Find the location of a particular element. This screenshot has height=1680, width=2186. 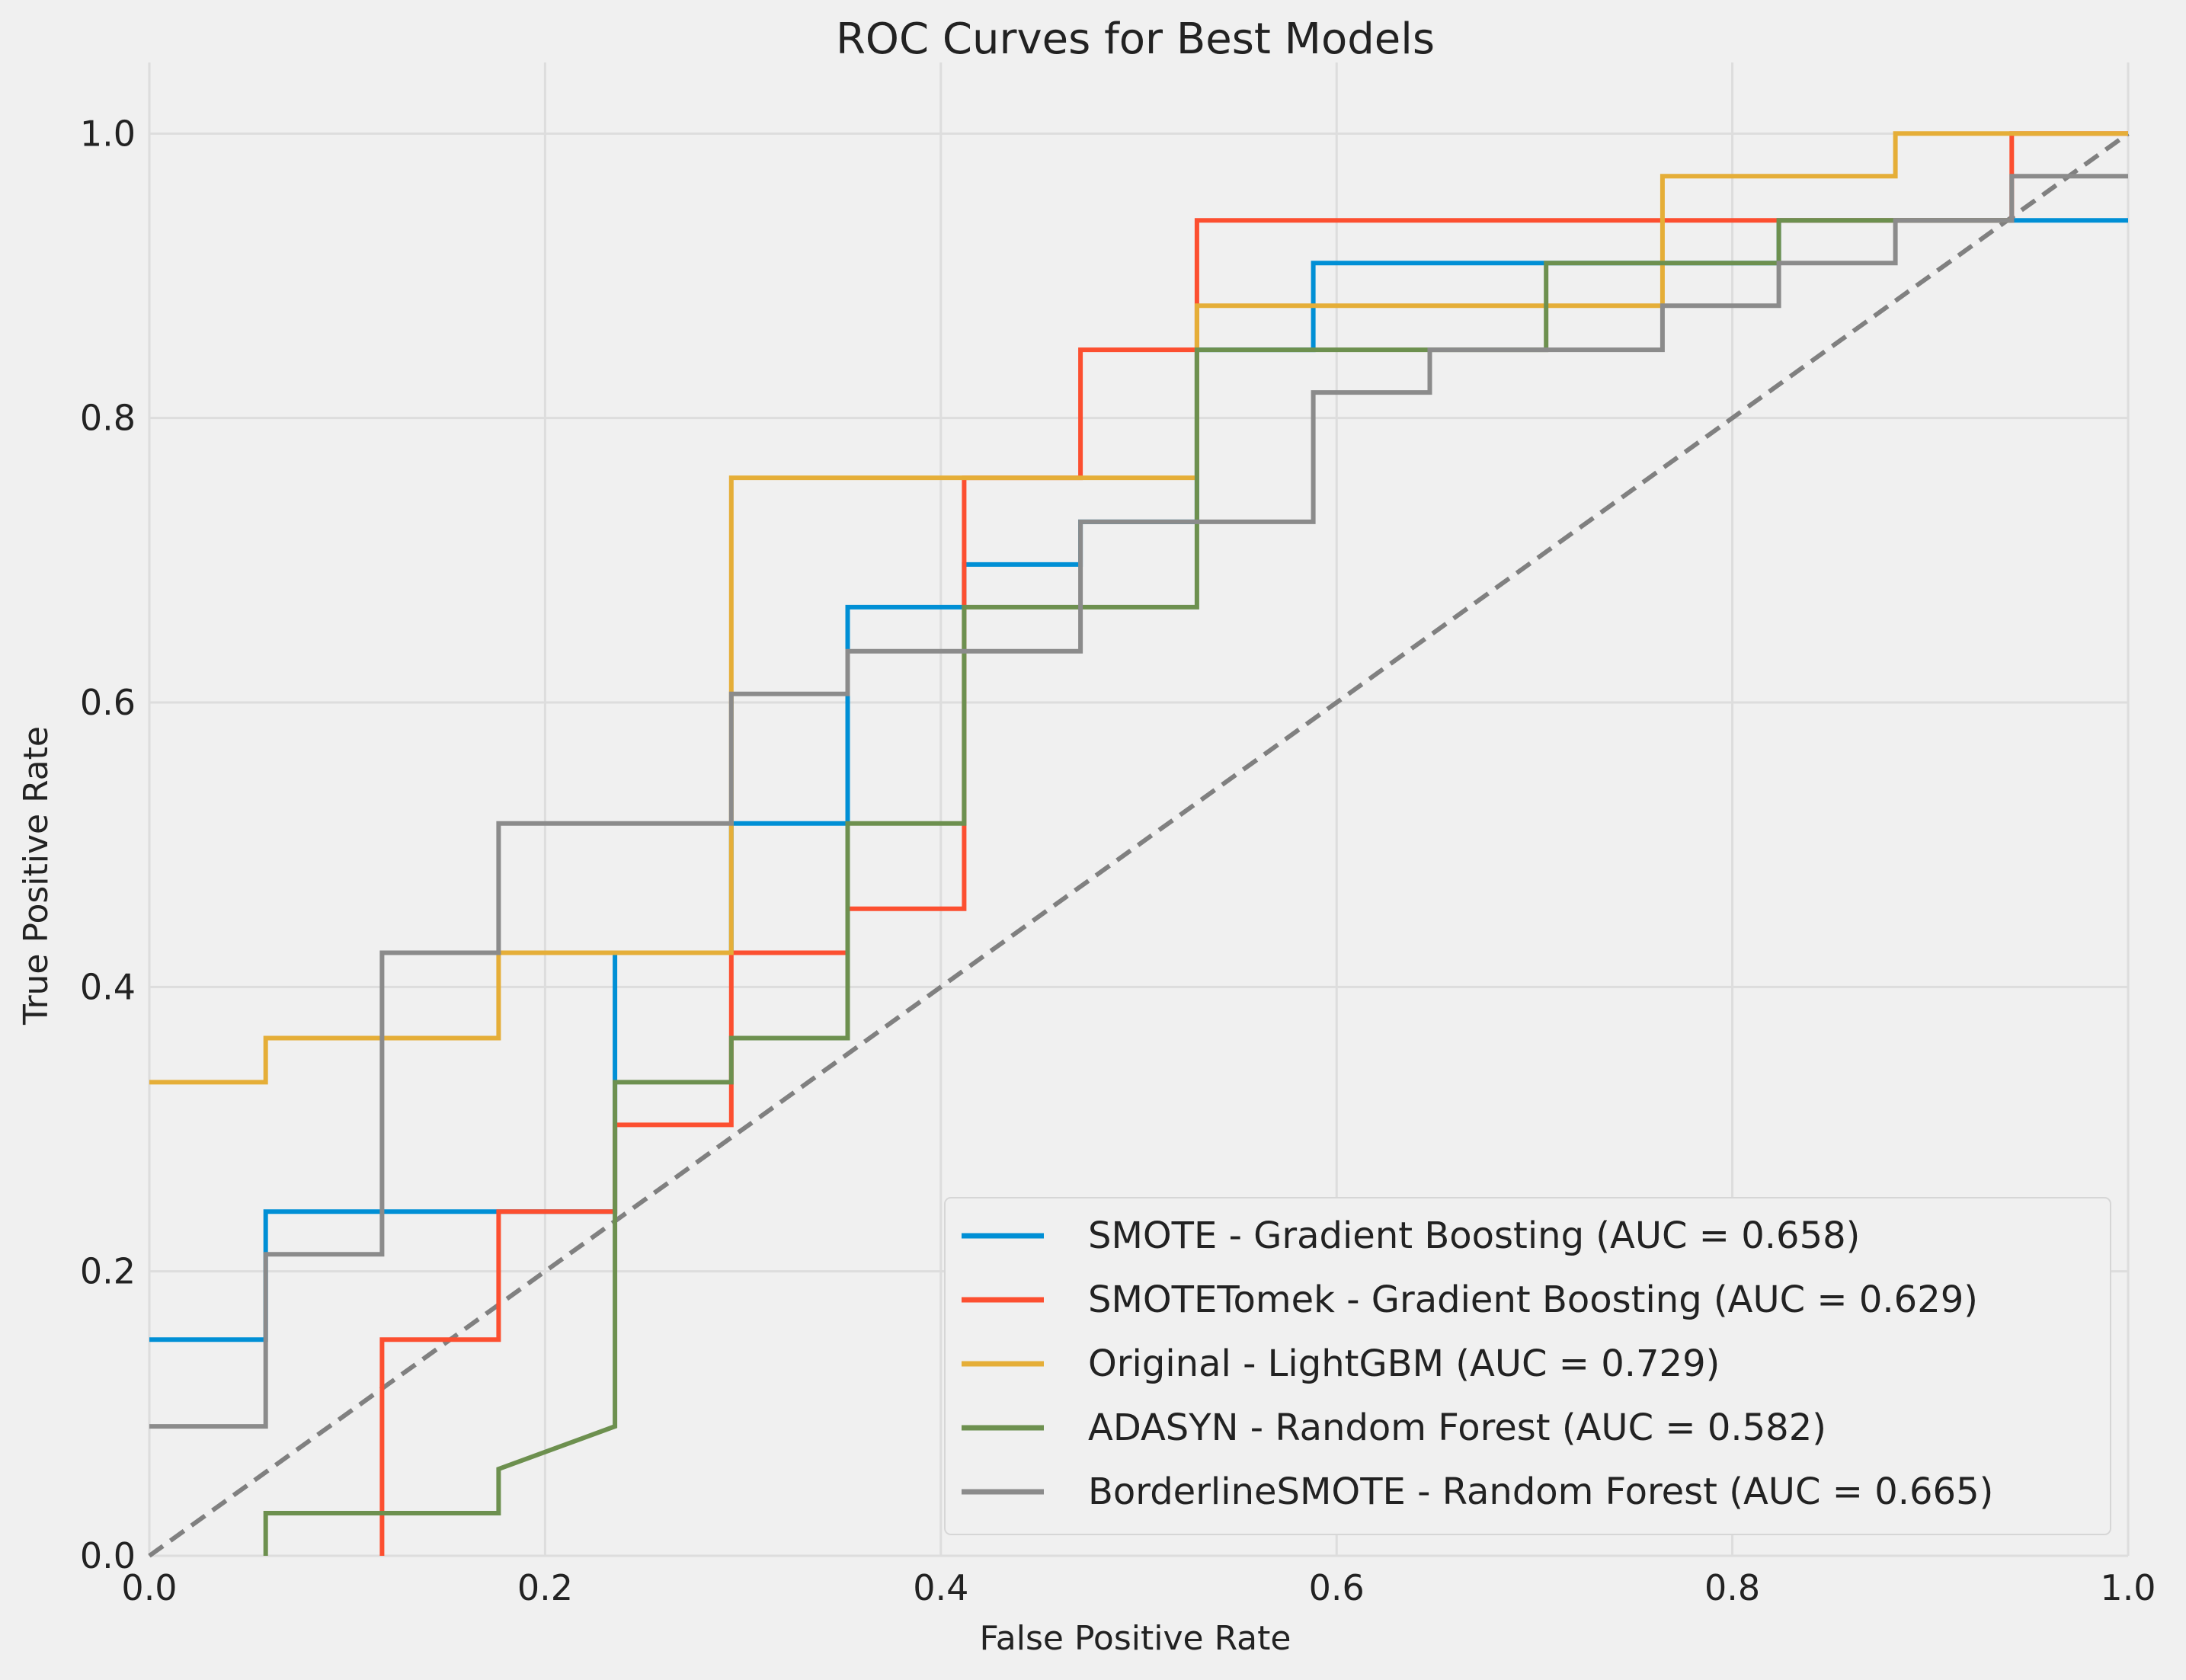

x-tick-label: 0.2 is located at coordinates (545, 1587).